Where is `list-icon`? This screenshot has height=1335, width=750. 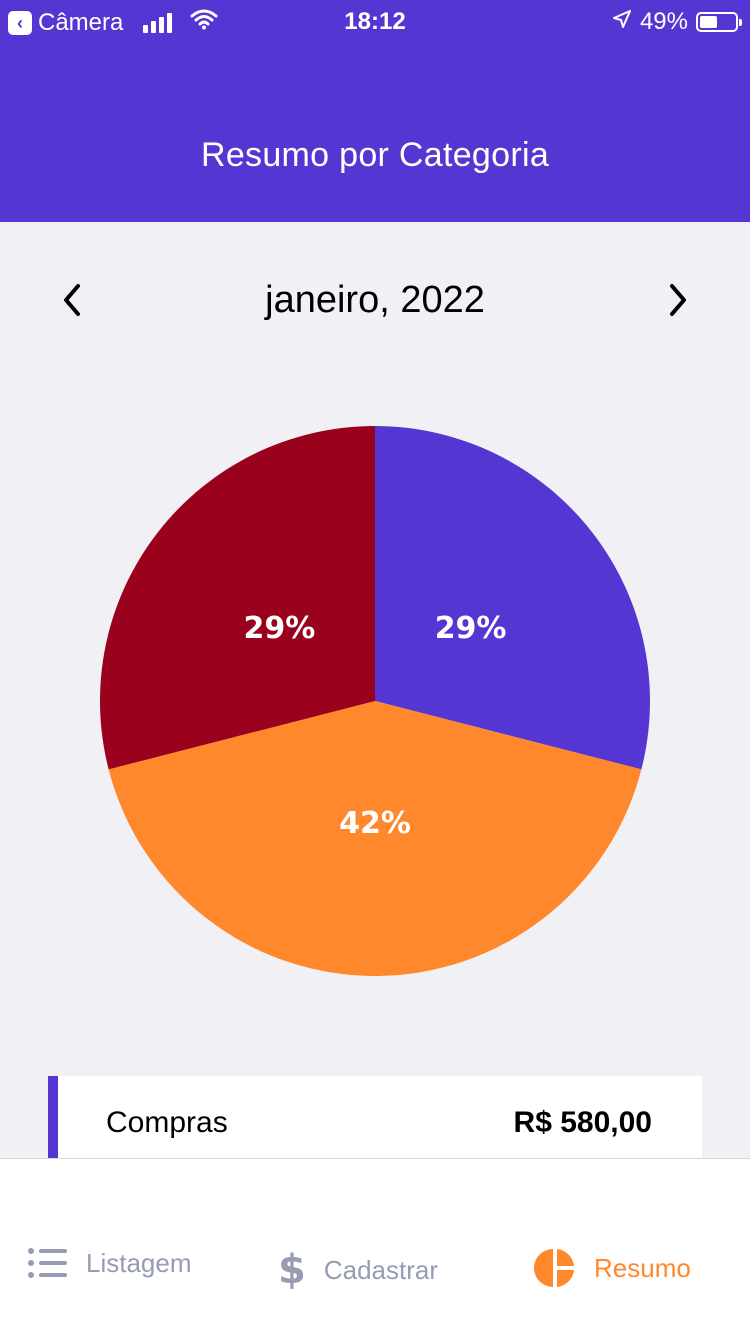 list-icon is located at coordinates (48, 1263).